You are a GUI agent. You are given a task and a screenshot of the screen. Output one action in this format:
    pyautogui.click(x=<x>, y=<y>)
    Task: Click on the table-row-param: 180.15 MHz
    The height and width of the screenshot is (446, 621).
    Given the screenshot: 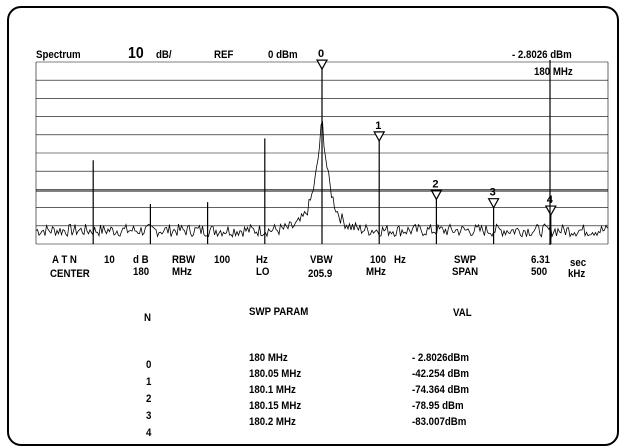 What is the action you would take?
    pyautogui.click(x=275, y=406)
    